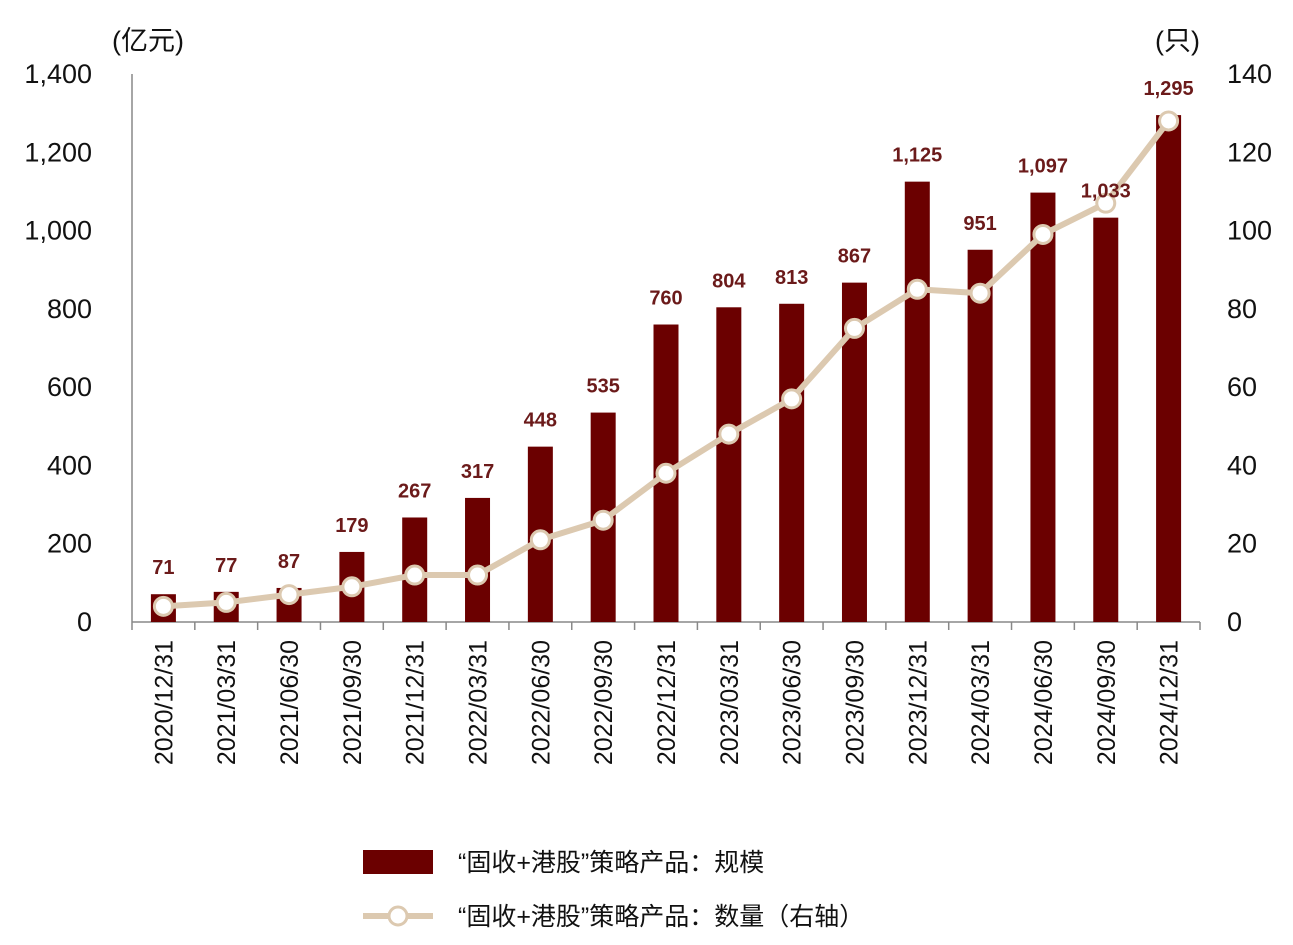 The width and height of the screenshot is (1293, 945). Describe the element at coordinates (226, 566) in the screenshot. I see `bar-value-label: 77` at that location.